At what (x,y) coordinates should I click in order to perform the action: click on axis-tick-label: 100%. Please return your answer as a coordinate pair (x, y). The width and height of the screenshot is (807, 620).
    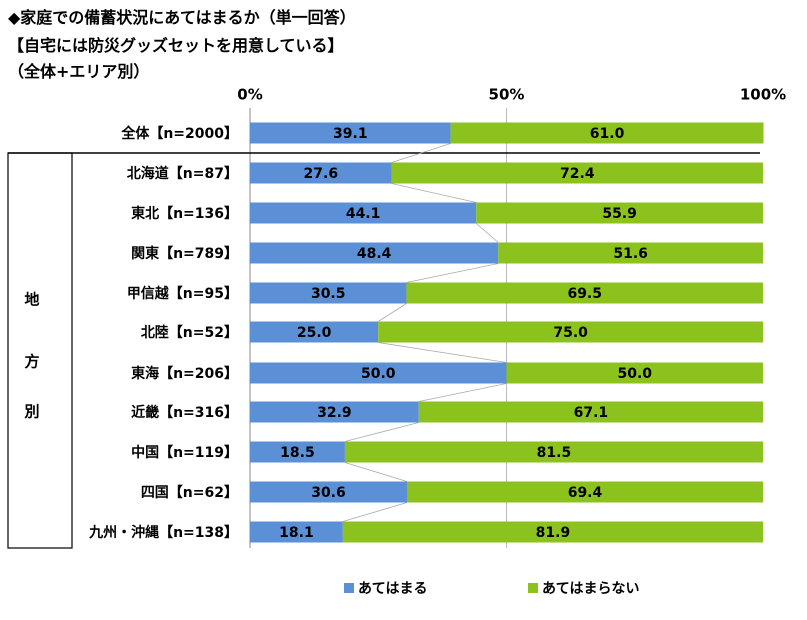
    Looking at the image, I should click on (763, 95).